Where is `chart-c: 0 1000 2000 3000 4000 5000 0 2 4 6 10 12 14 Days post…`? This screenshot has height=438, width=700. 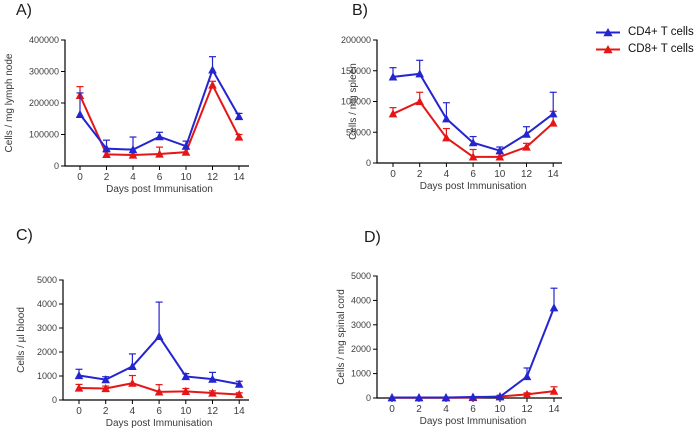 chart-c: 0 1000 2000 3000 4000 5000 0 2 4 6 10 12 14 Days post… is located at coordinates (132, 352).